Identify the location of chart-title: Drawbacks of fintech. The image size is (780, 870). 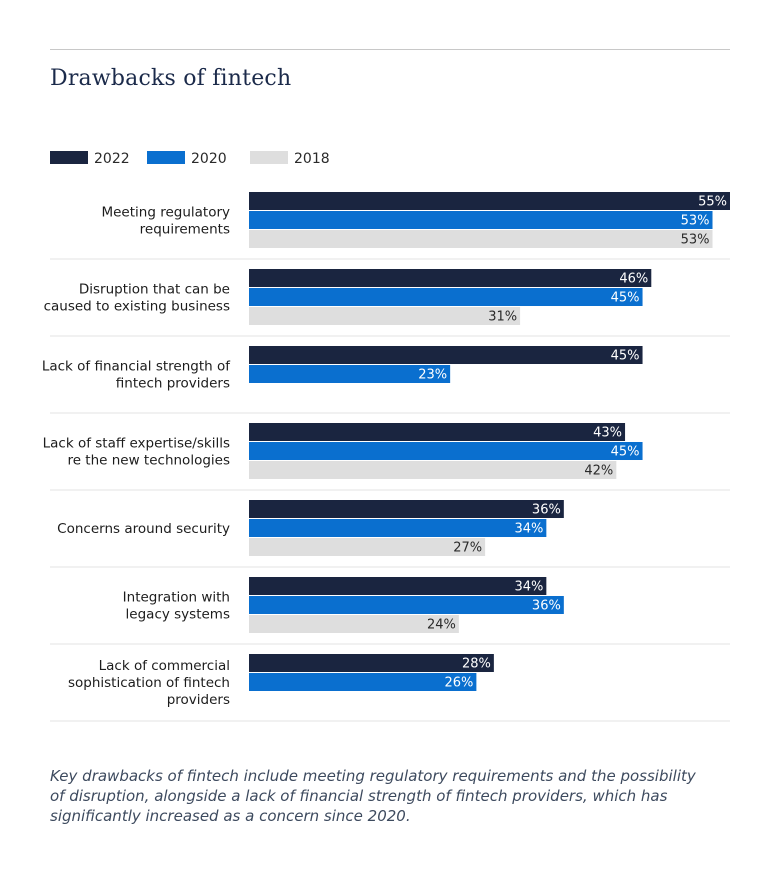
(171, 78).